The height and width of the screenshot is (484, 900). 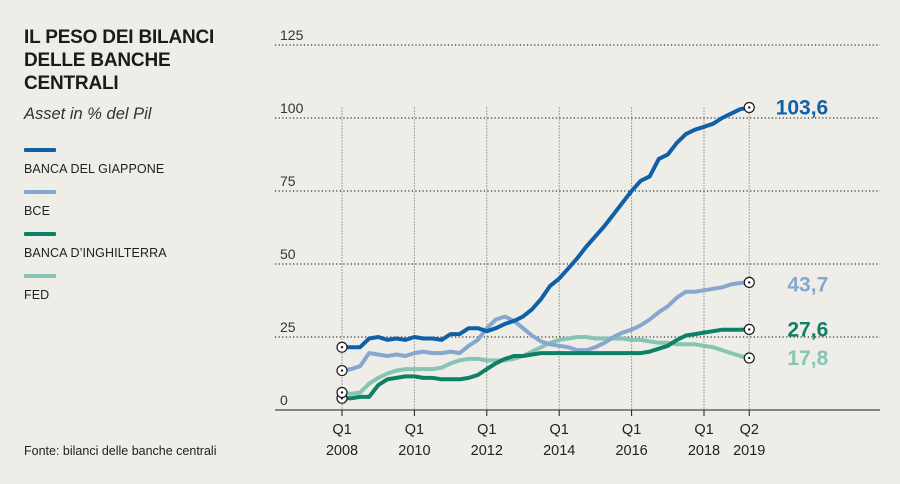 I want to click on x-tick-label: Q2, so click(x=749, y=430).